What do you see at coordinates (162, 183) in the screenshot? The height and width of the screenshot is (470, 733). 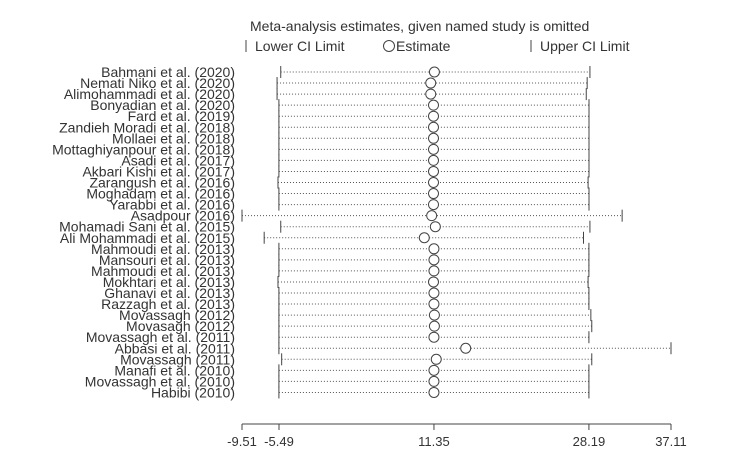 I see `study-label: Zarangush et al. (2016)` at bounding box center [162, 183].